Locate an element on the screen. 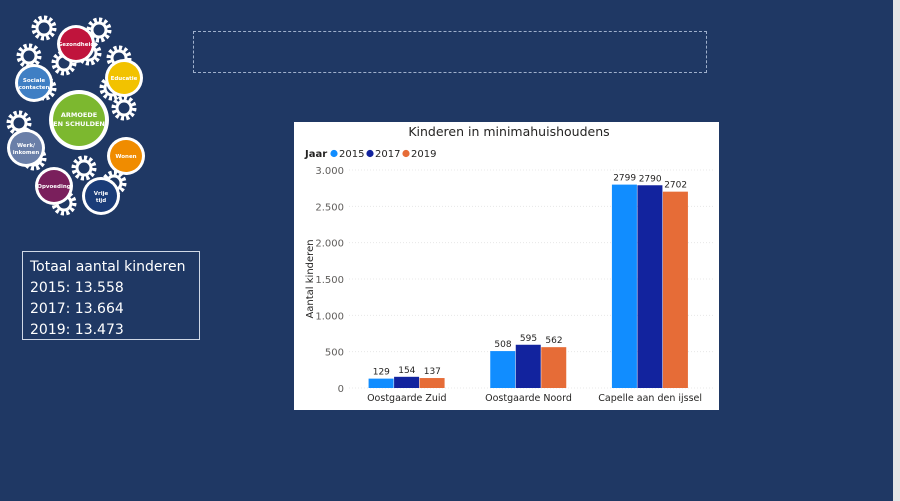 The width and height of the screenshot is (900, 501). data-label: 2702 is located at coordinates (675, 186).